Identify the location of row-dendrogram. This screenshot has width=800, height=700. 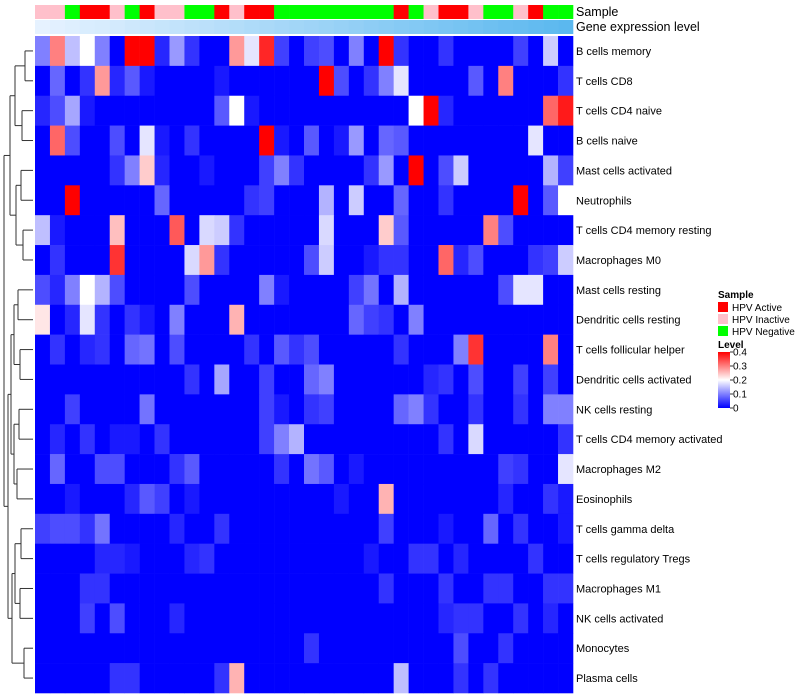
(18, 364).